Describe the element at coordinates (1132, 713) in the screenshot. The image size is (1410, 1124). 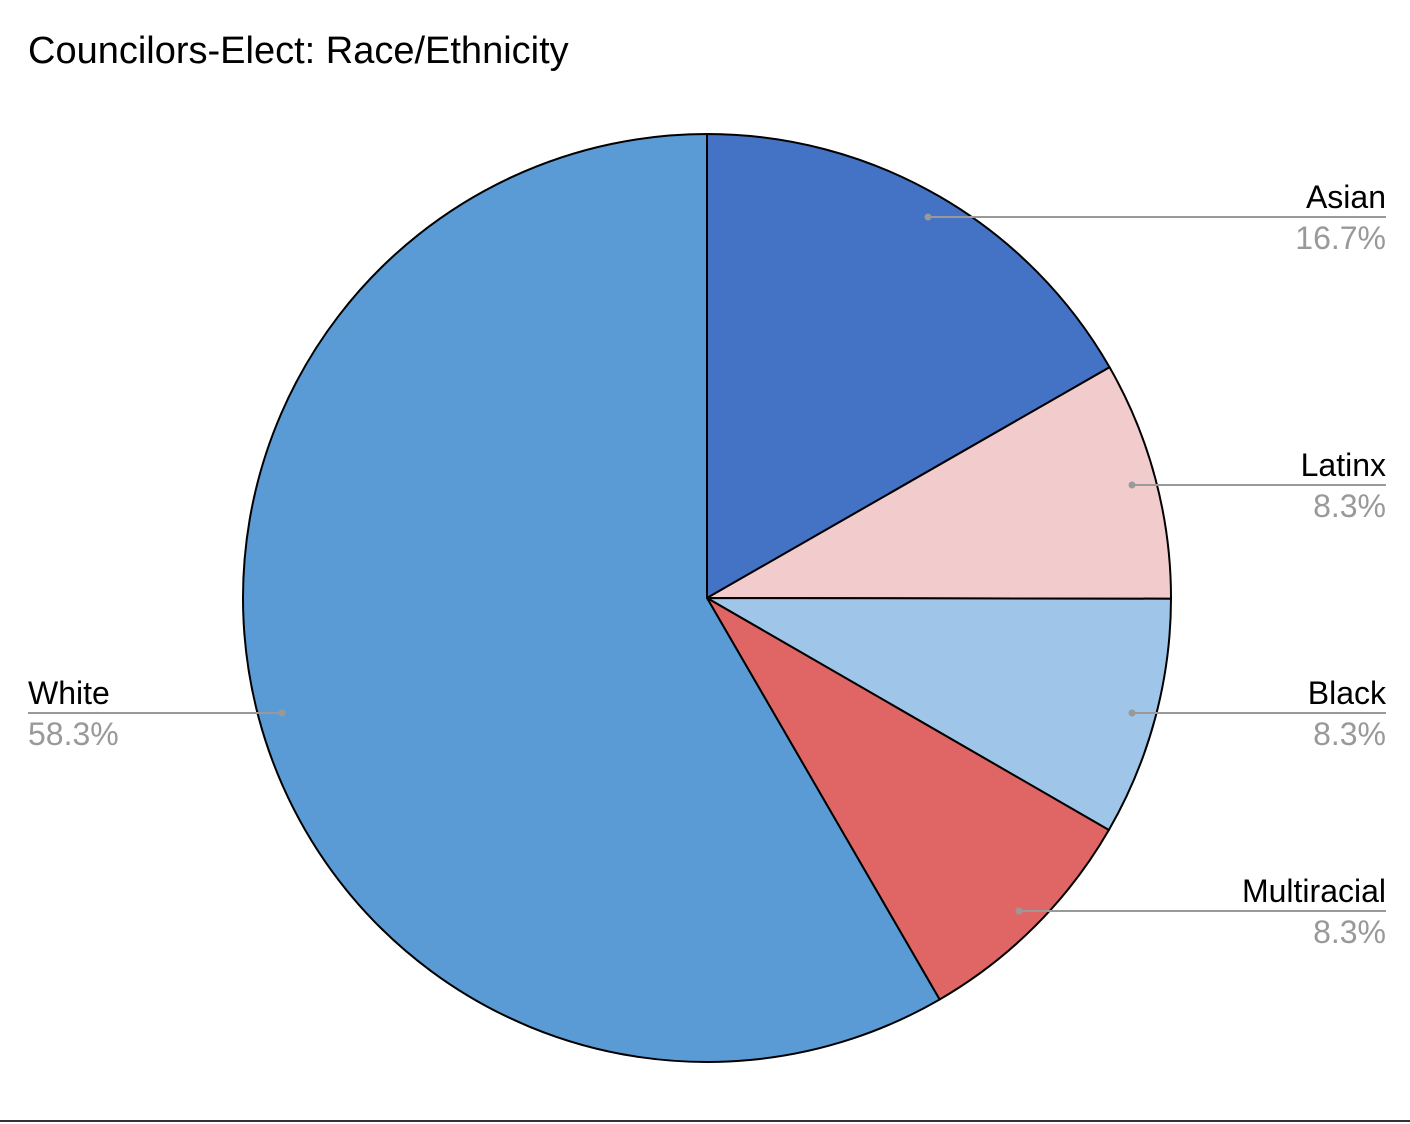
I see `leader-dot-black` at that location.